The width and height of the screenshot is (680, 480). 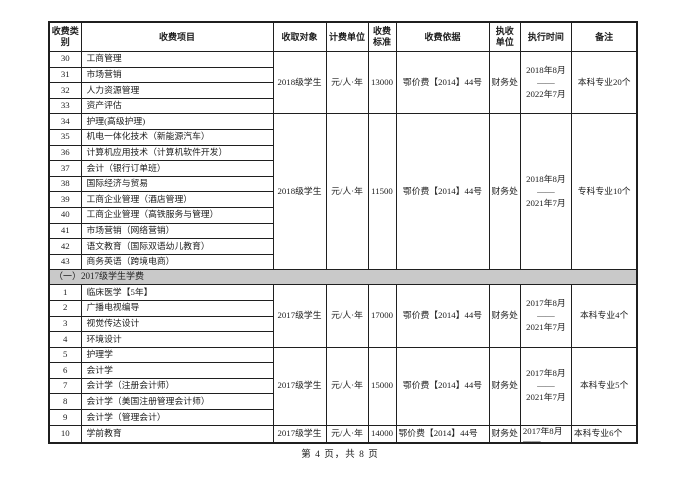 I want to click on col-header-remark: 备注, so click(x=604, y=36).